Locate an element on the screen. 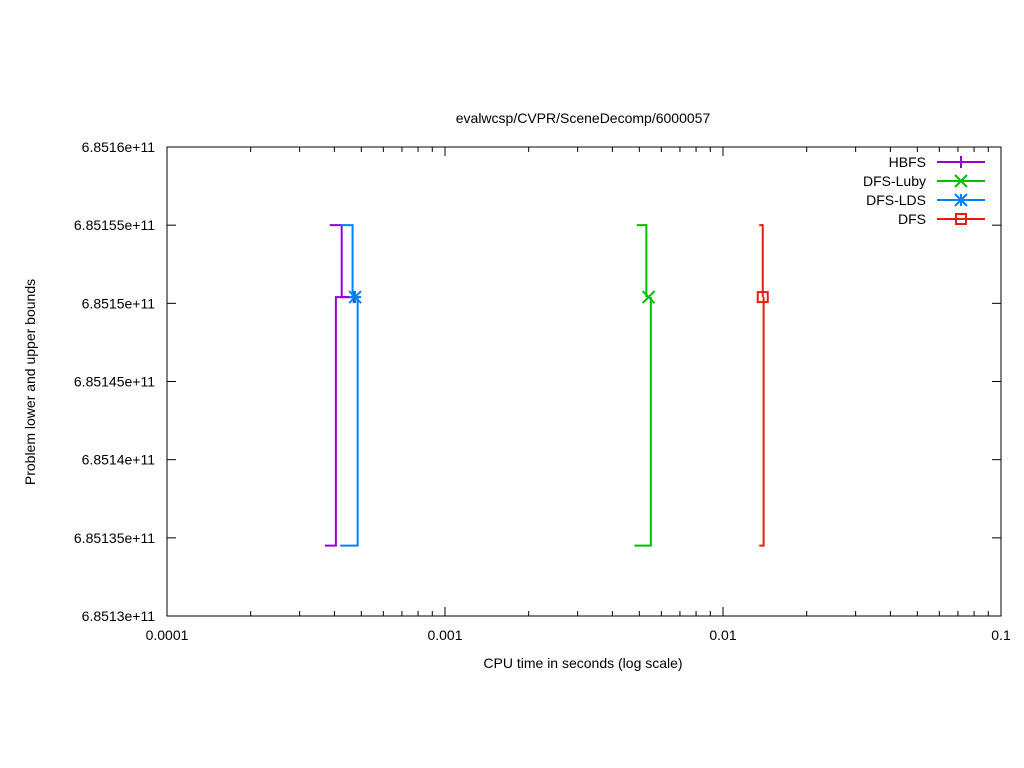 This screenshot has height=768, width=1024. series-hbfs-lower-line is located at coordinates (339, 421).